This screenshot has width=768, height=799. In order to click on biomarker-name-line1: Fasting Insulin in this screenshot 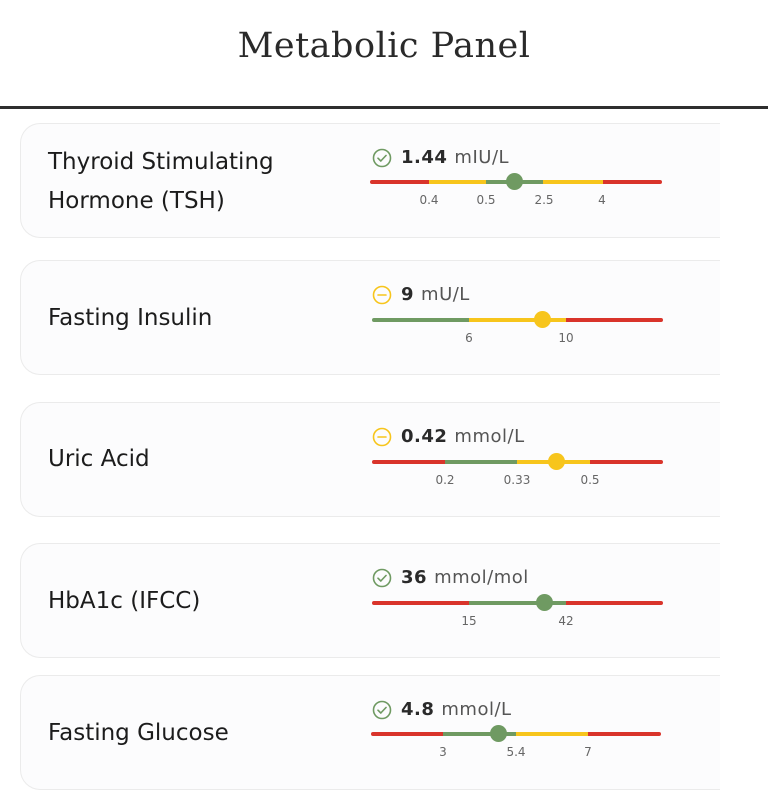, I will do `click(130, 318)`.